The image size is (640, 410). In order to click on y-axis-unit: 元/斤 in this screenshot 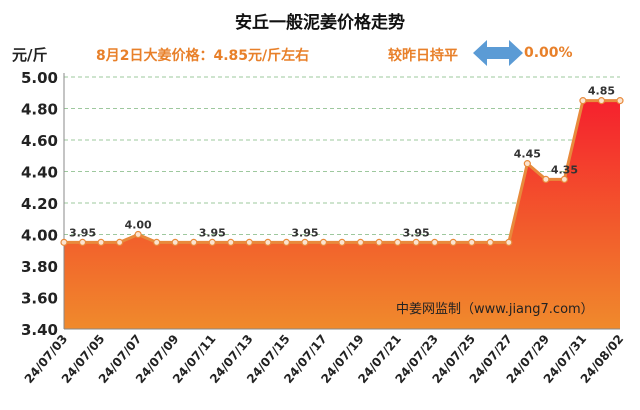, I will do `click(30, 55)`.